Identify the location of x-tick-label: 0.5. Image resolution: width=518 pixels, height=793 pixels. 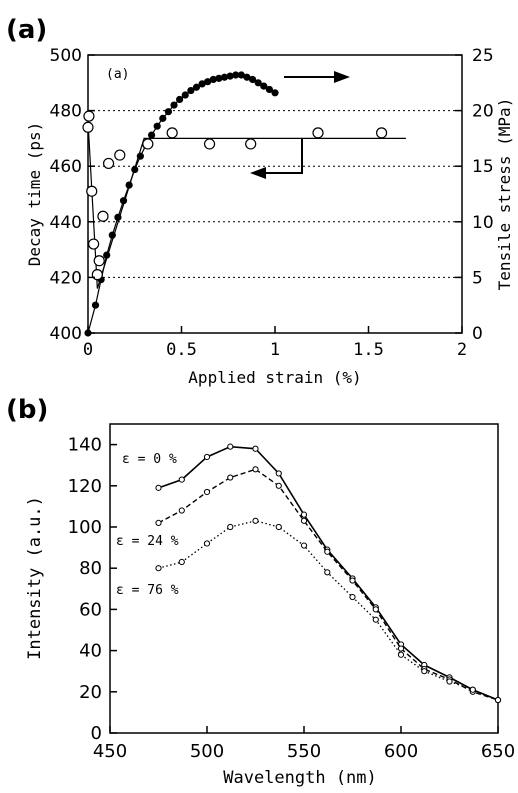
(181, 350).